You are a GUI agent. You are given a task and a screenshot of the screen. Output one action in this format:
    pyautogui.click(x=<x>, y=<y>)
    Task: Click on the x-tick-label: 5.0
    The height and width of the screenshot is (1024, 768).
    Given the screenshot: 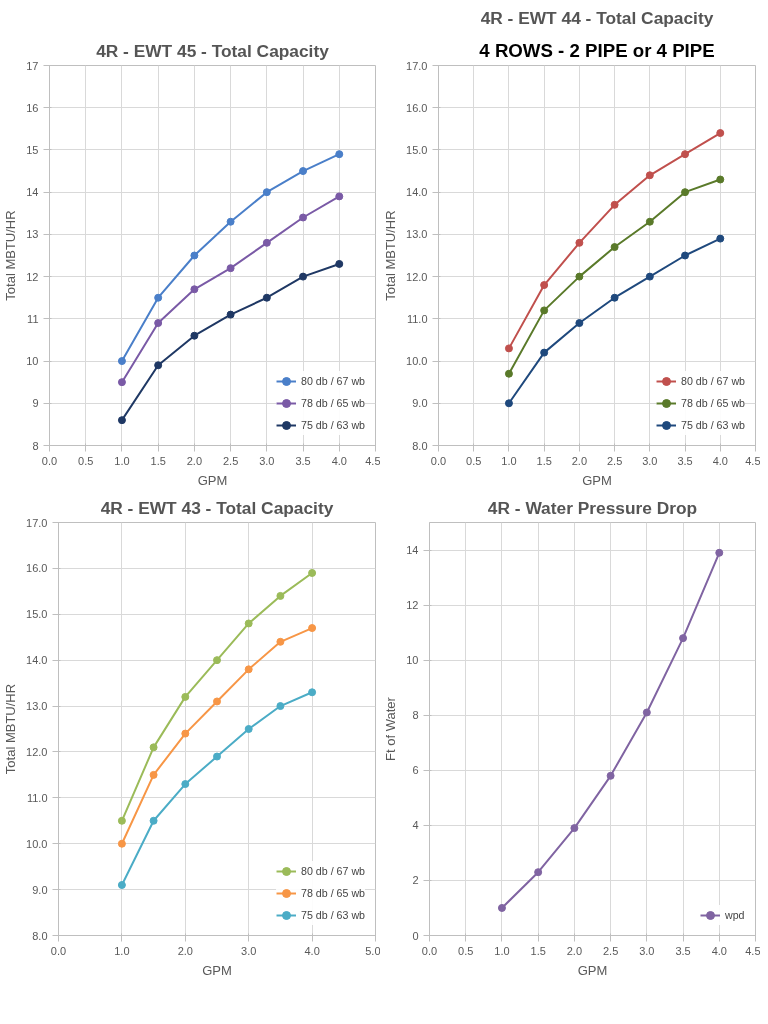 What is the action you would take?
    pyautogui.click(x=373, y=950)
    